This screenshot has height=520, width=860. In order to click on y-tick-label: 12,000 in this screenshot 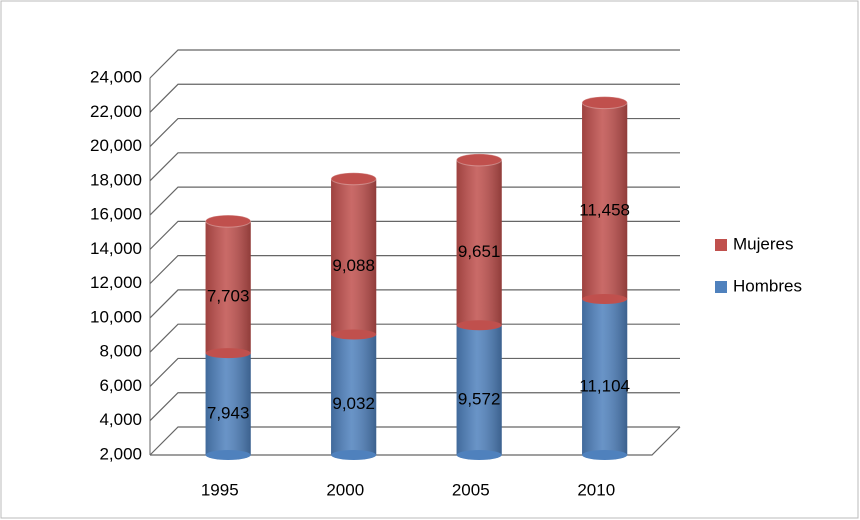, I will do `click(116, 282)`.